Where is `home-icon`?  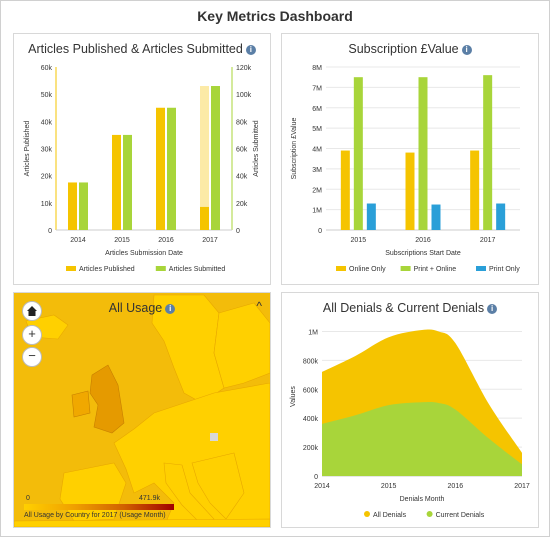
home-icon is located at coordinates (32, 311).